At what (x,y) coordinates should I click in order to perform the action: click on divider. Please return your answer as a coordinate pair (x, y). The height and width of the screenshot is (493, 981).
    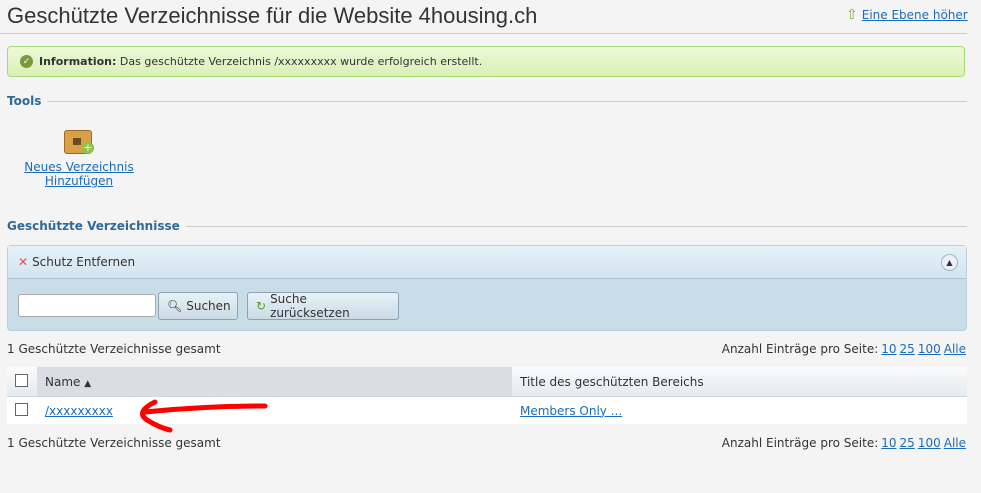
    Looking at the image, I should click on (483, 33).